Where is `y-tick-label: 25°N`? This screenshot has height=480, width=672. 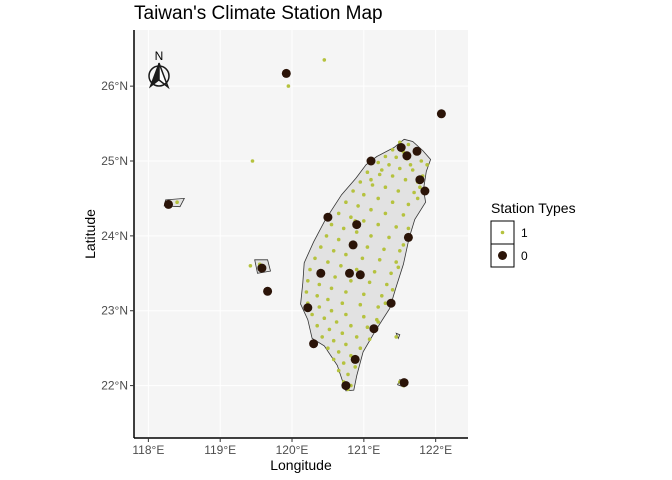
y-tick-label: 25°N is located at coordinates (114, 161).